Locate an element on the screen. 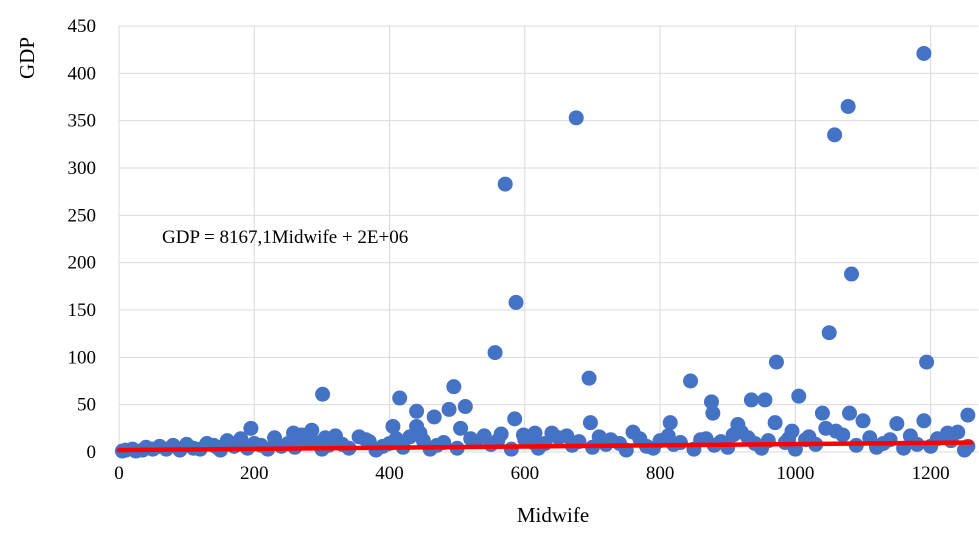  y-tick-label: 50 is located at coordinates (86, 405).